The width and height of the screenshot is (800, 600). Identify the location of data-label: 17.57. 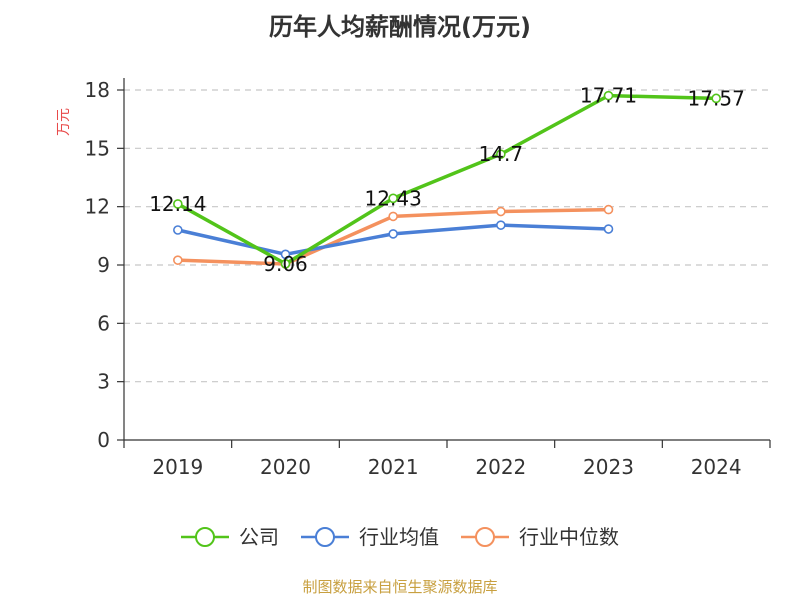
(716, 98).